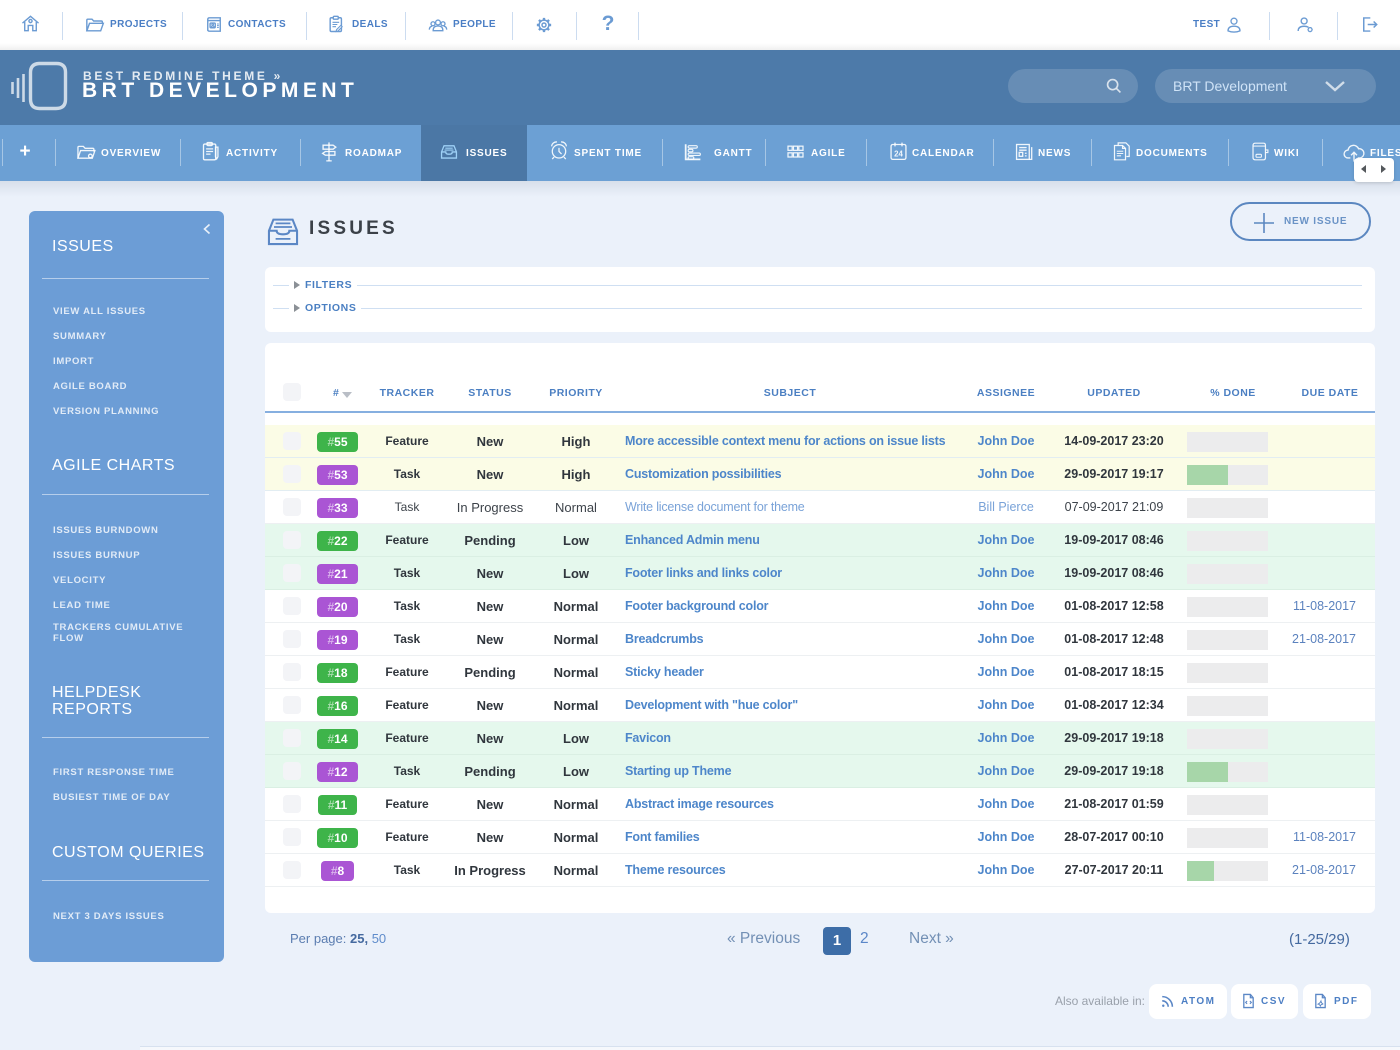 The height and width of the screenshot is (1050, 1400). I want to click on svg-text: 24, so click(898, 153).